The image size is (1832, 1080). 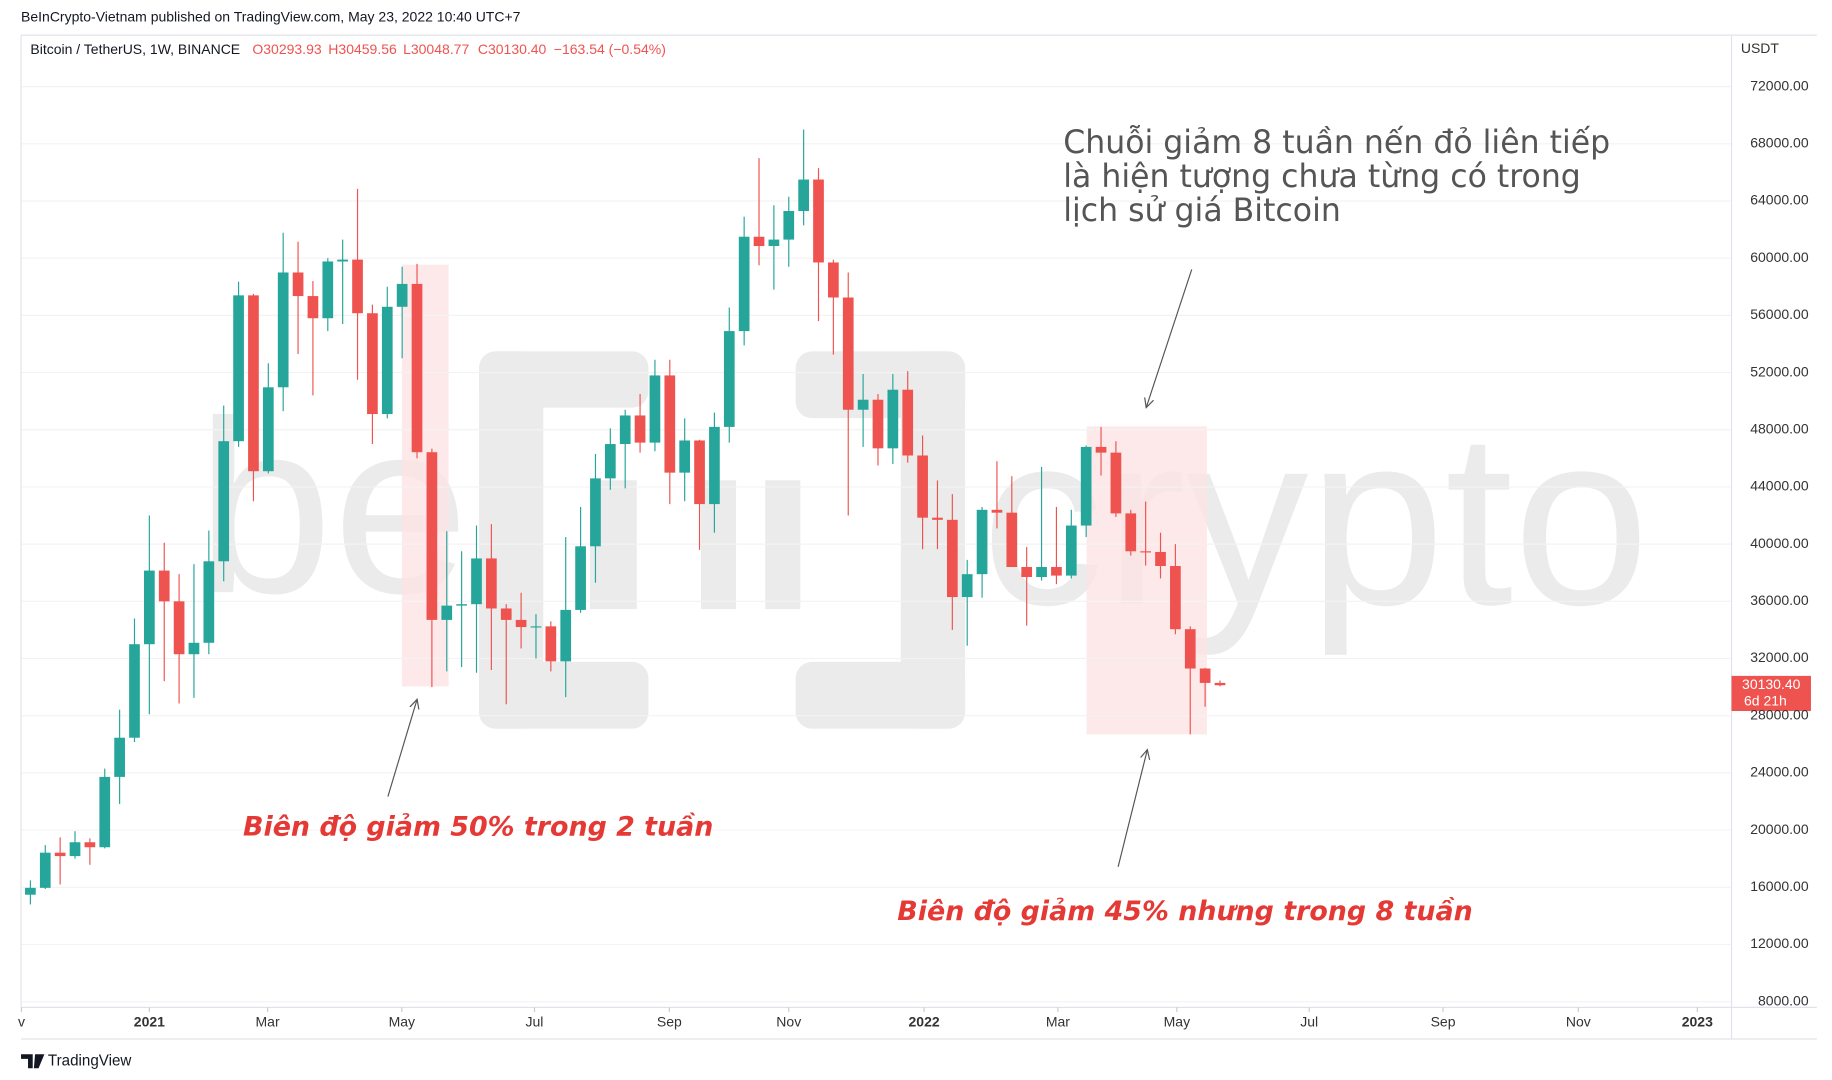 What do you see at coordinates (1771, 684) in the screenshot?
I see `price-label: 30130.40` at bounding box center [1771, 684].